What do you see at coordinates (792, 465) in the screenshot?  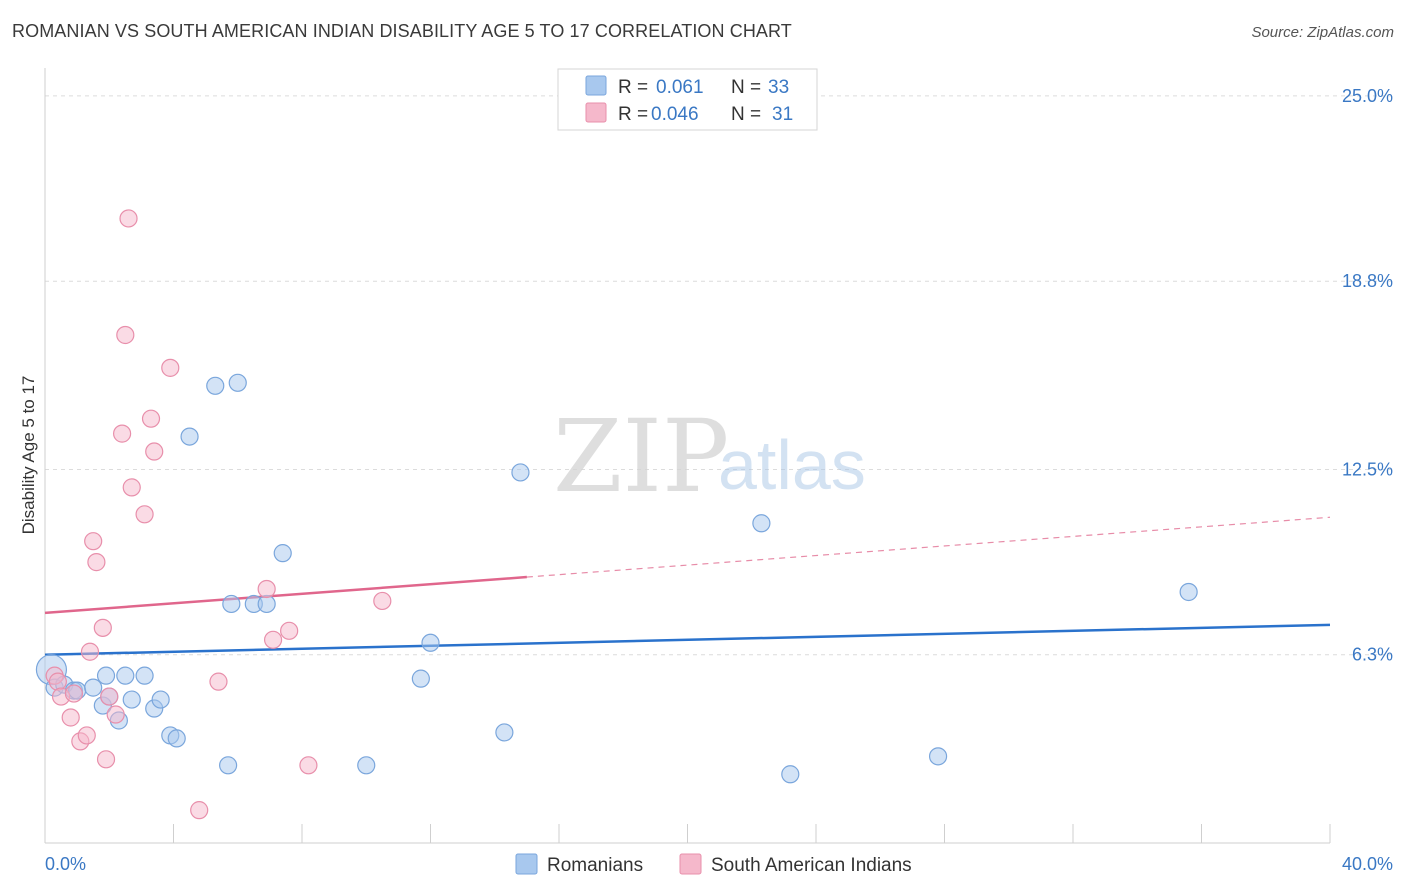 I see `watermark-atlas: atlas` at bounding box center [792, 465].